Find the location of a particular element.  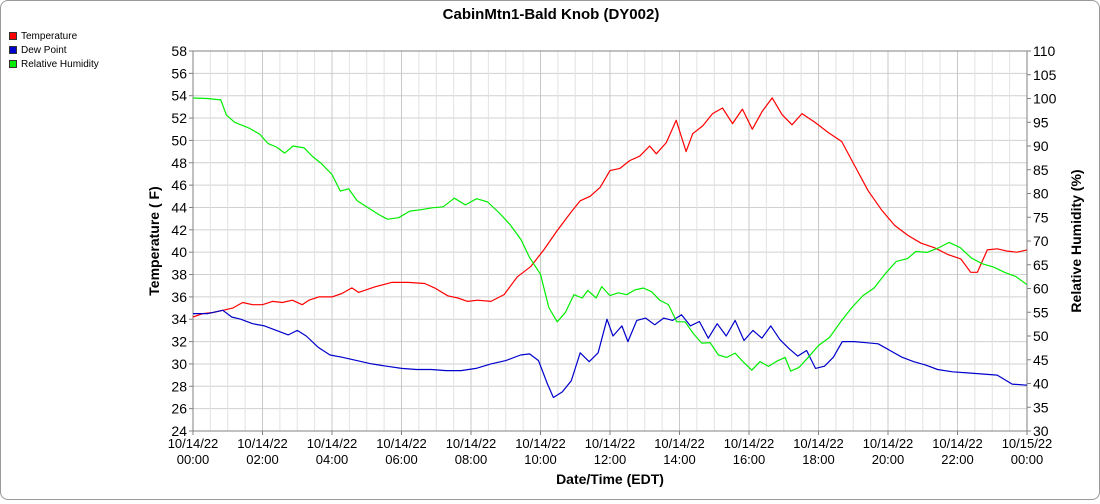

left-y-tick-label: 36 is located at coordinates (179, 297).